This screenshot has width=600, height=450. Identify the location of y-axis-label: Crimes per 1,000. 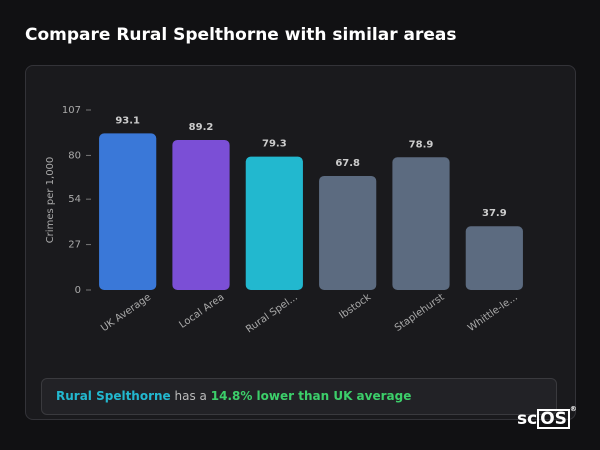
(50, 200).